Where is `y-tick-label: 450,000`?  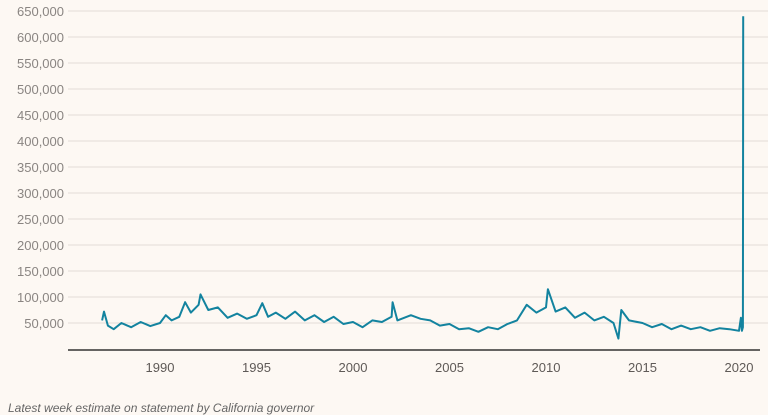 y-tick-label: 450,000 is located at coordinates (40, 115).